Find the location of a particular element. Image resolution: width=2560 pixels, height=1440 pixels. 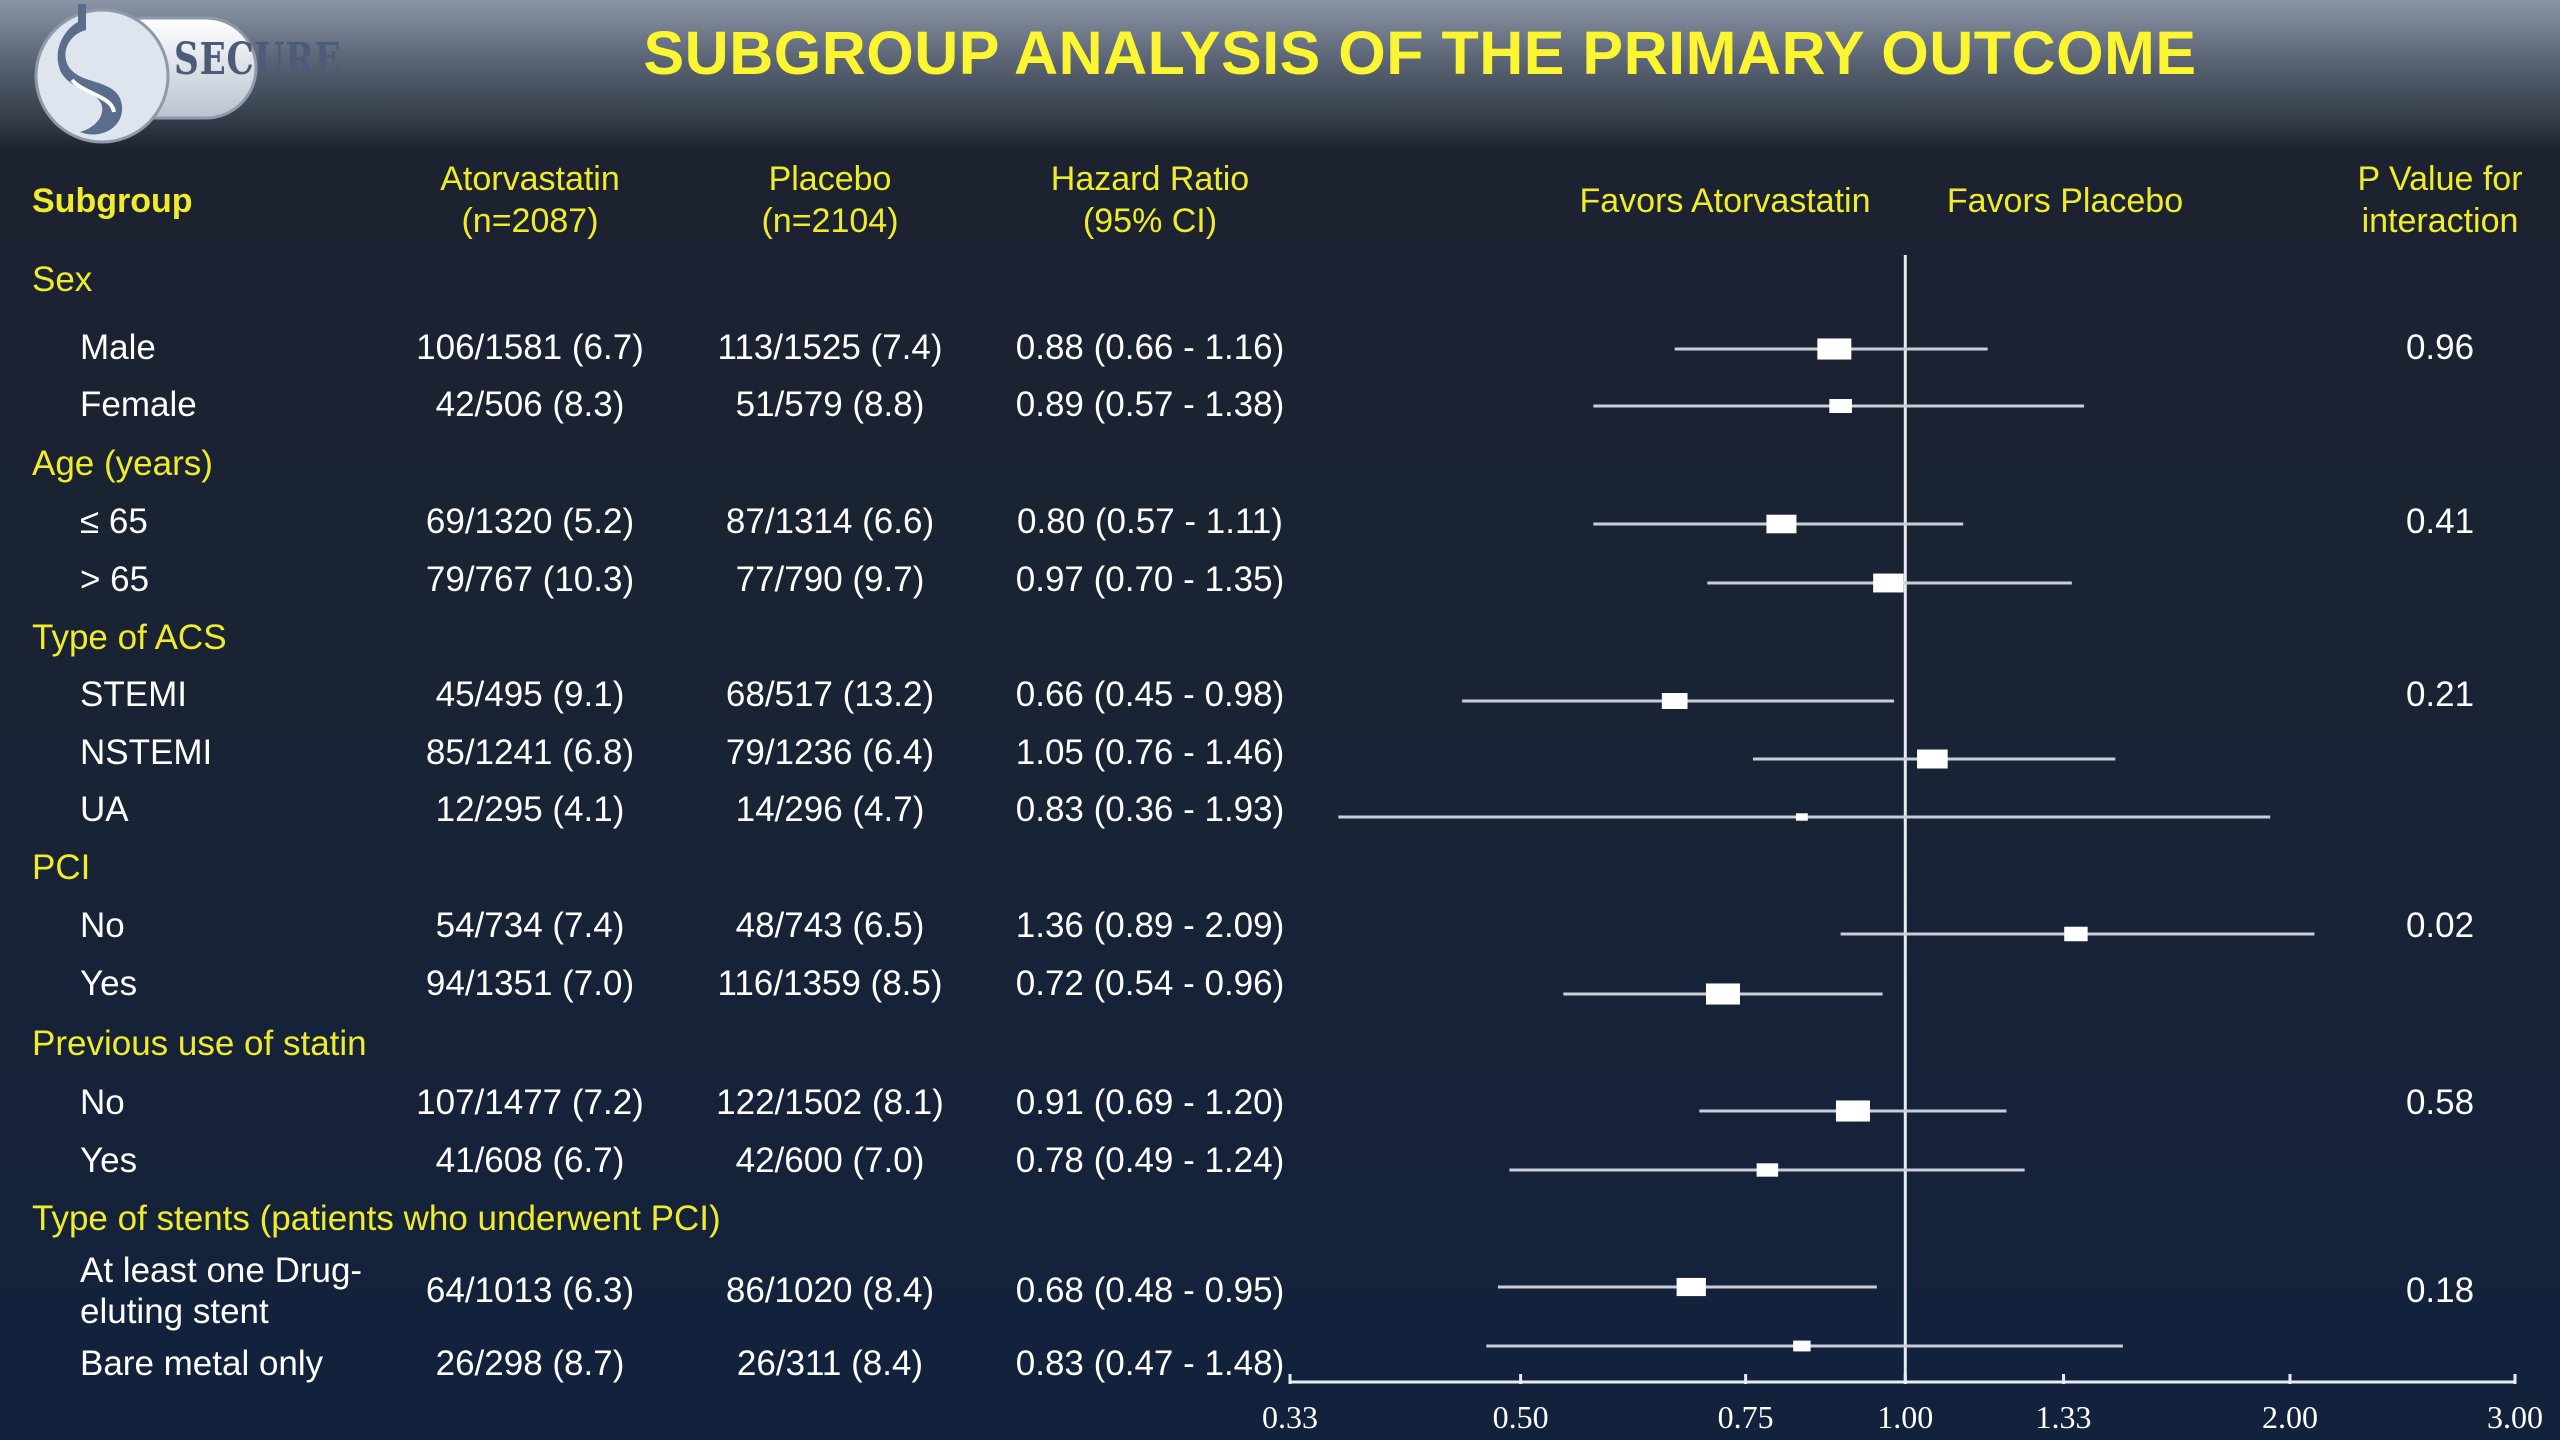

placebo-value: 14/296 (4.7) is located at coordinates (830, 809).